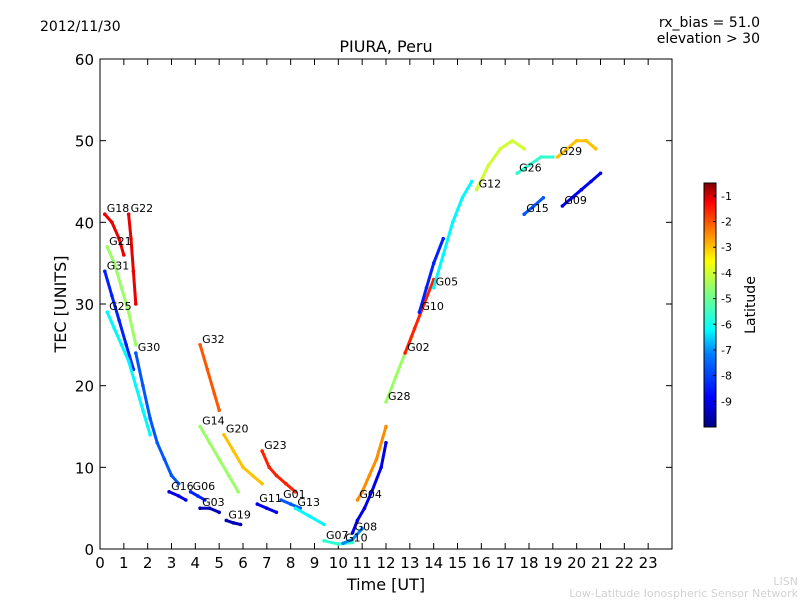  What do you see at coordinates (709, 23) in the screenshot?
I see `rx-bias-label: rx_bias = 51.0` at bounding box center [709, 23].